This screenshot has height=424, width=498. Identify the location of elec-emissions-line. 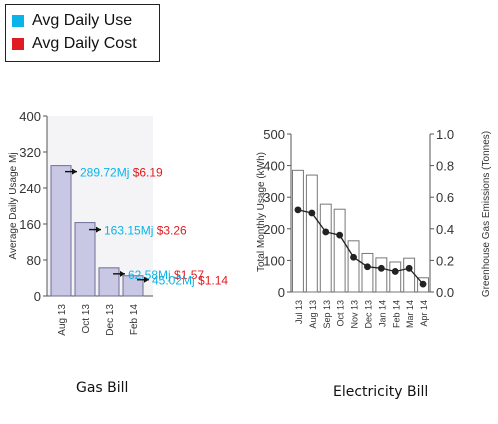
(360, 247).